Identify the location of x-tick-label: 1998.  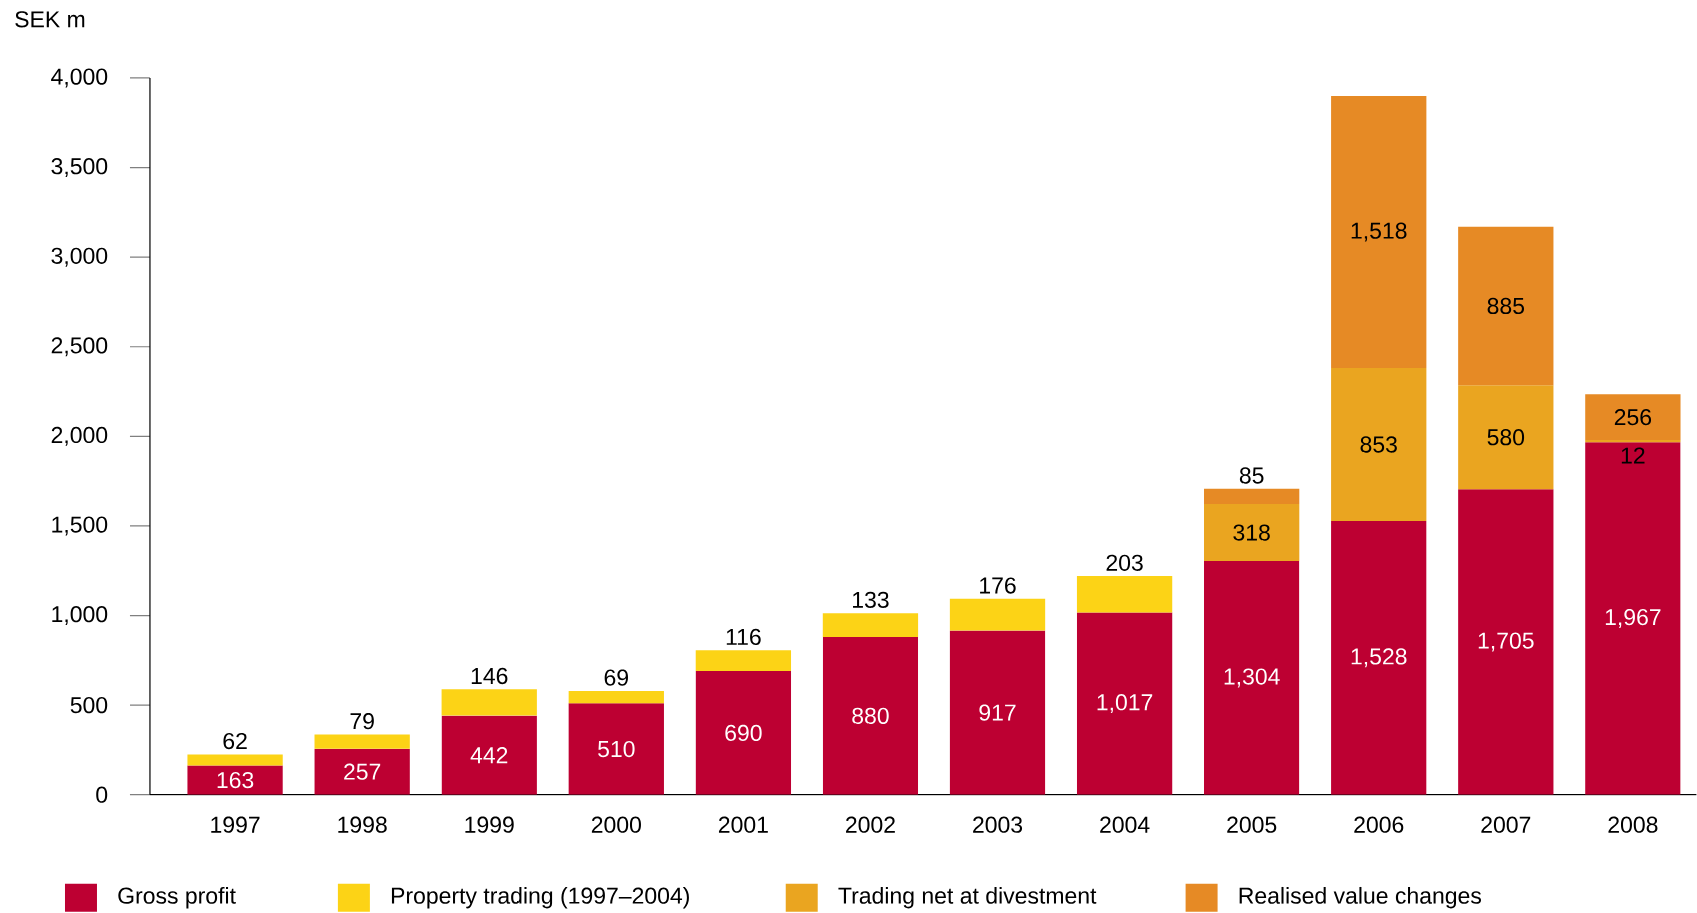
(362, 824).